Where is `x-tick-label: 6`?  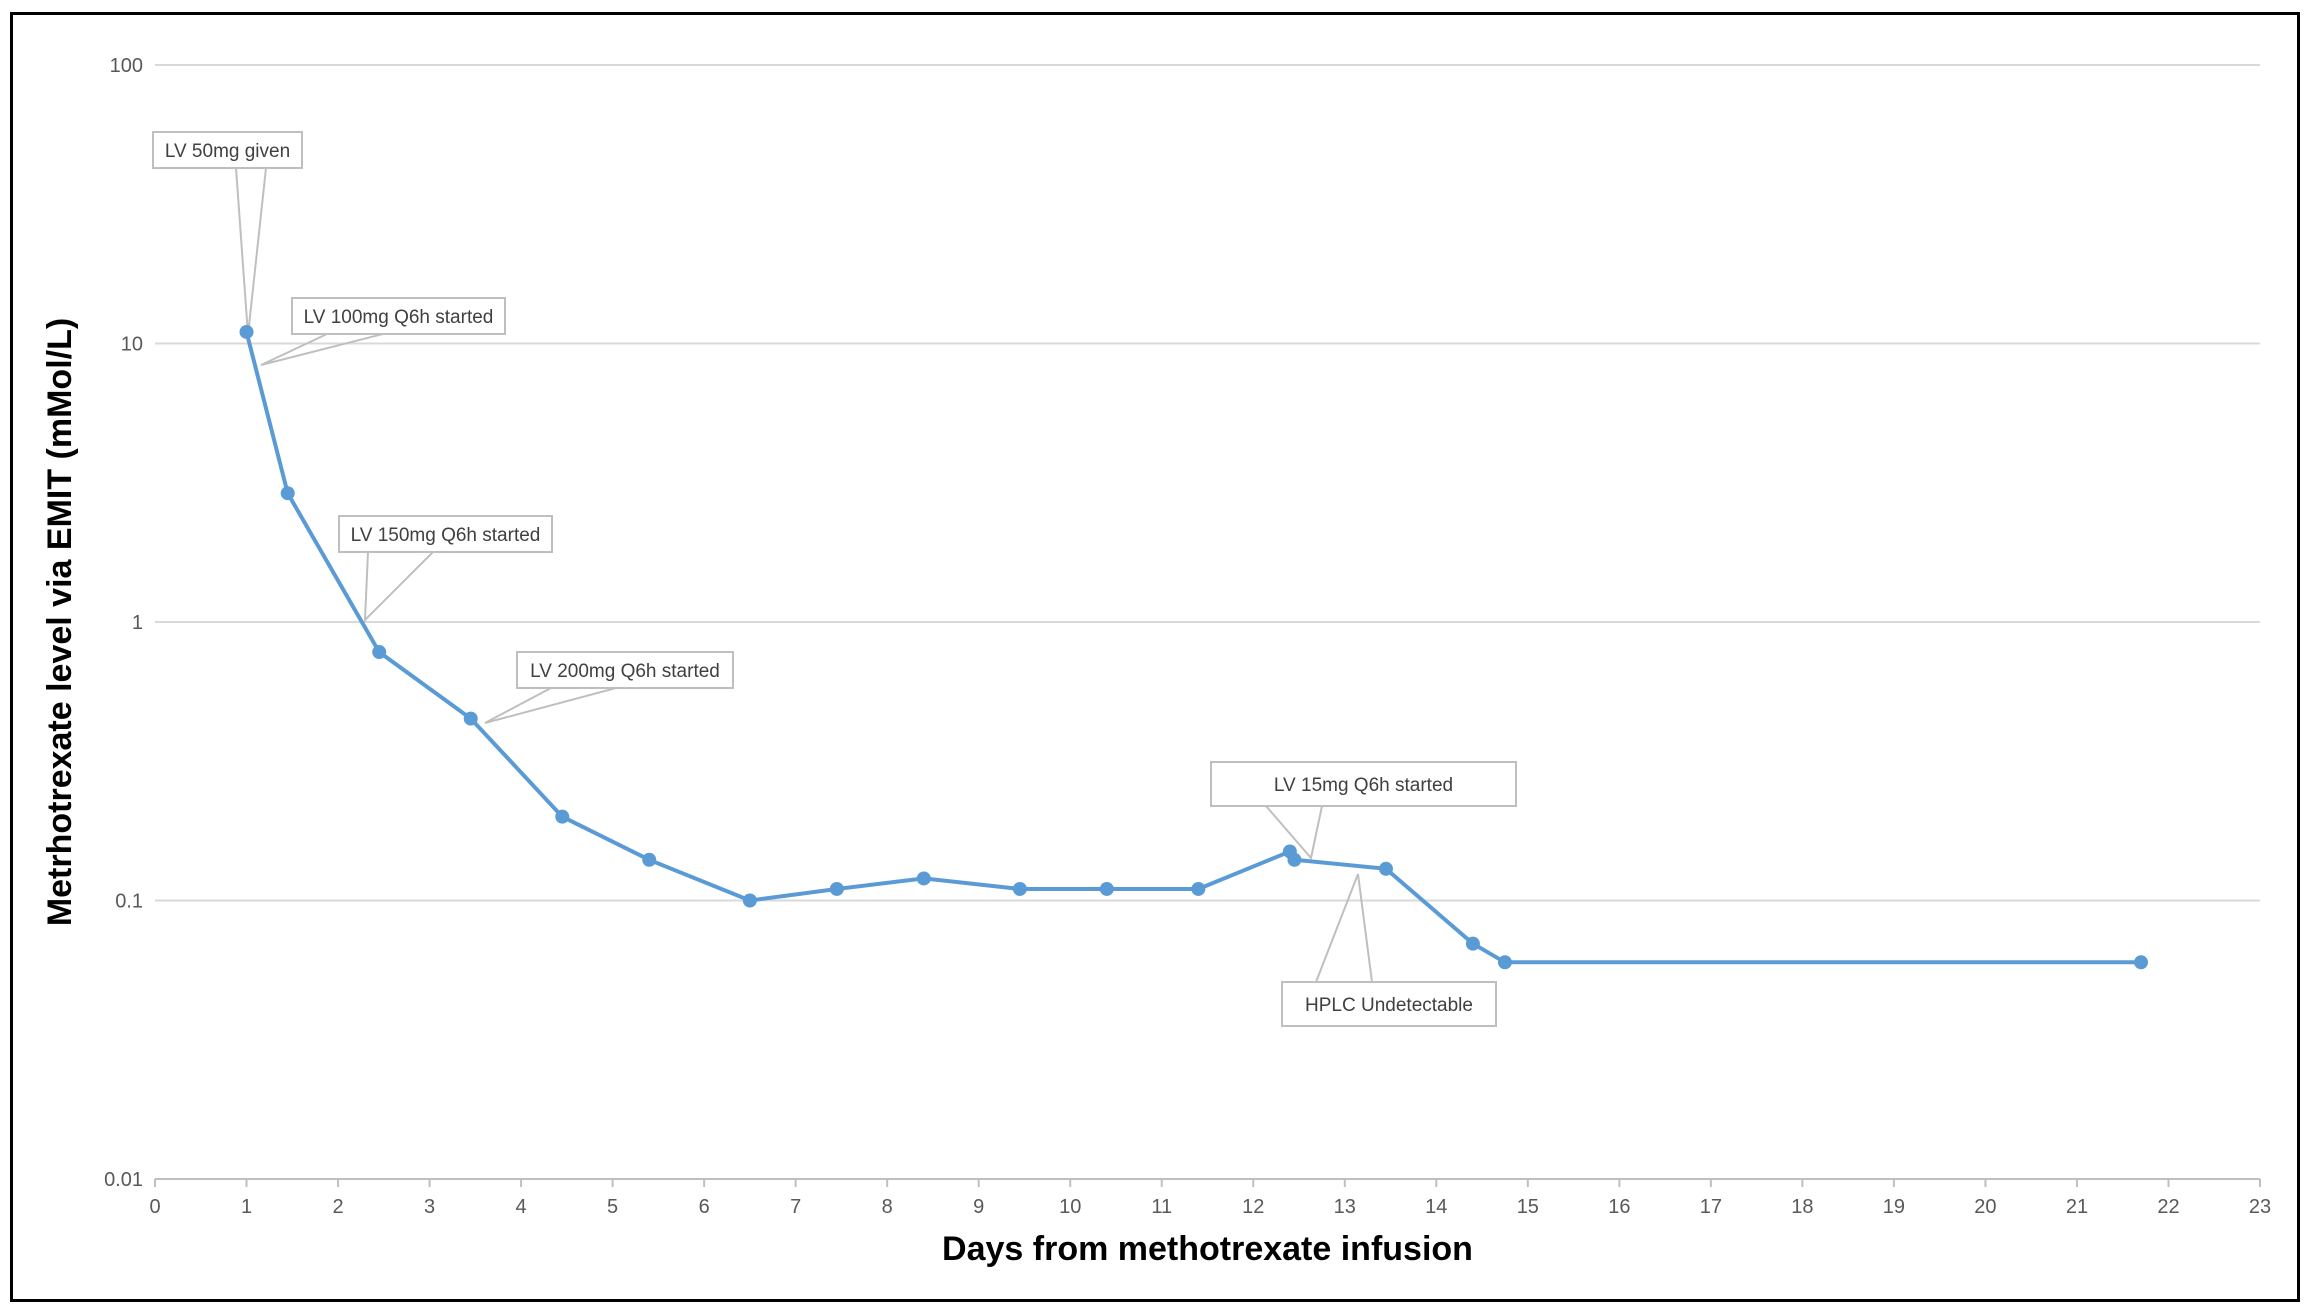 x-tick-label: 6 is located at coordinates (704, 1207).